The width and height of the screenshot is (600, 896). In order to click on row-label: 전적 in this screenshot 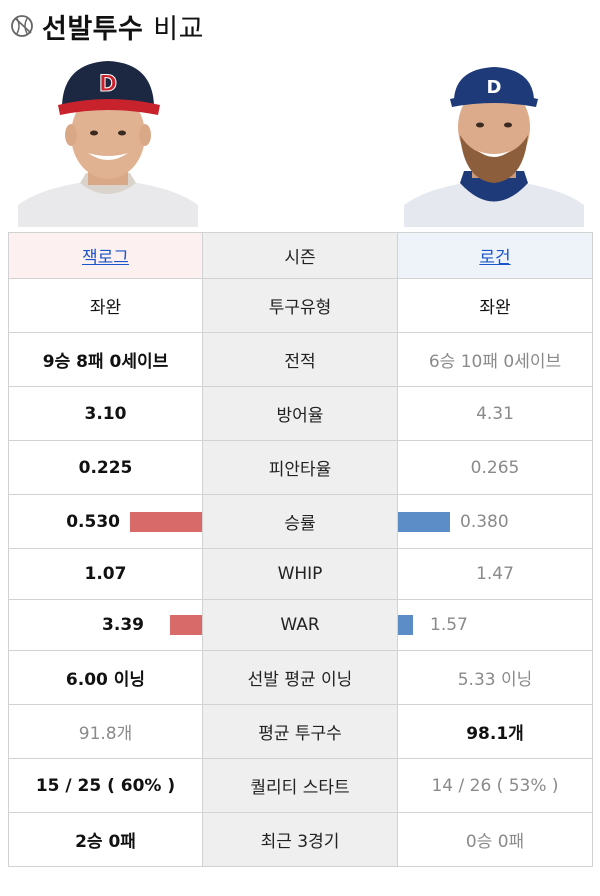, I will do `click(300, 359)`.